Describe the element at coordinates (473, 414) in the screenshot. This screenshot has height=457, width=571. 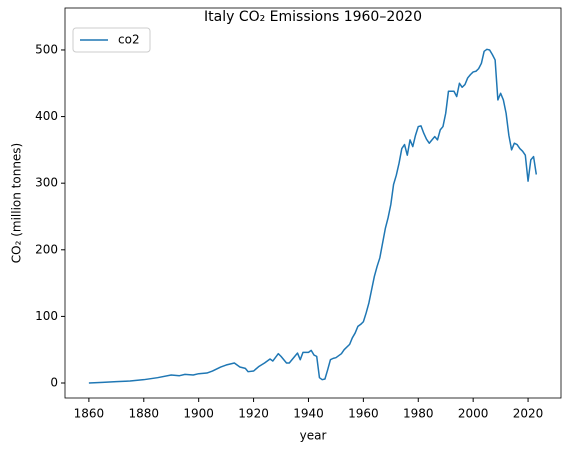
I see `x-tick-label: 2000` at that location.